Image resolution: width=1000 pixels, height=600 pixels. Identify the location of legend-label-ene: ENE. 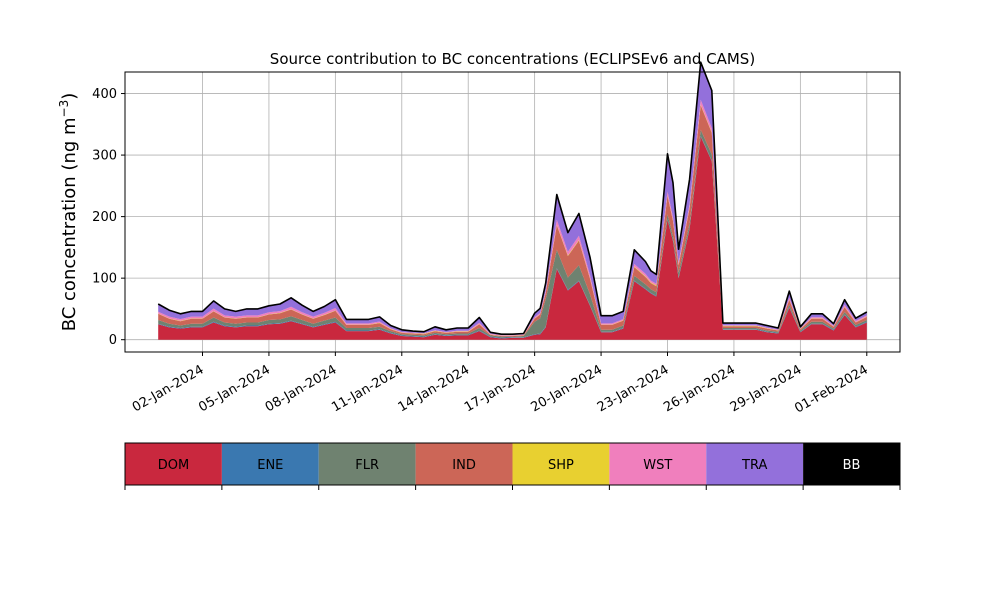
(270, 465).